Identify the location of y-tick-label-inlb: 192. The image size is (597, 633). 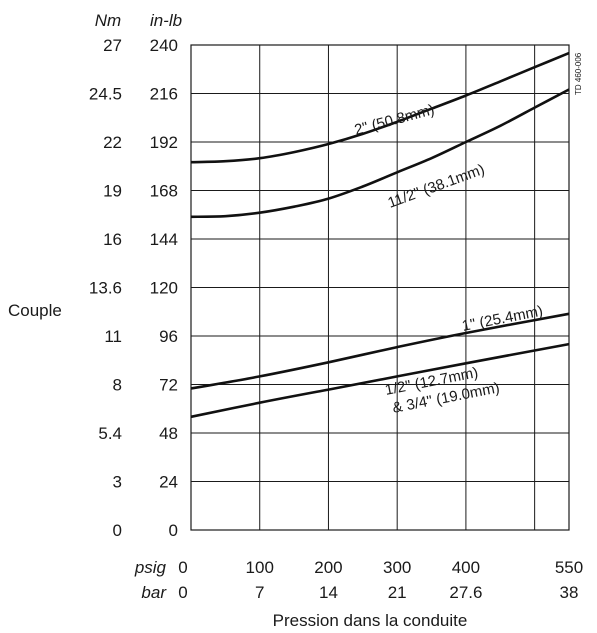
(164, 142).